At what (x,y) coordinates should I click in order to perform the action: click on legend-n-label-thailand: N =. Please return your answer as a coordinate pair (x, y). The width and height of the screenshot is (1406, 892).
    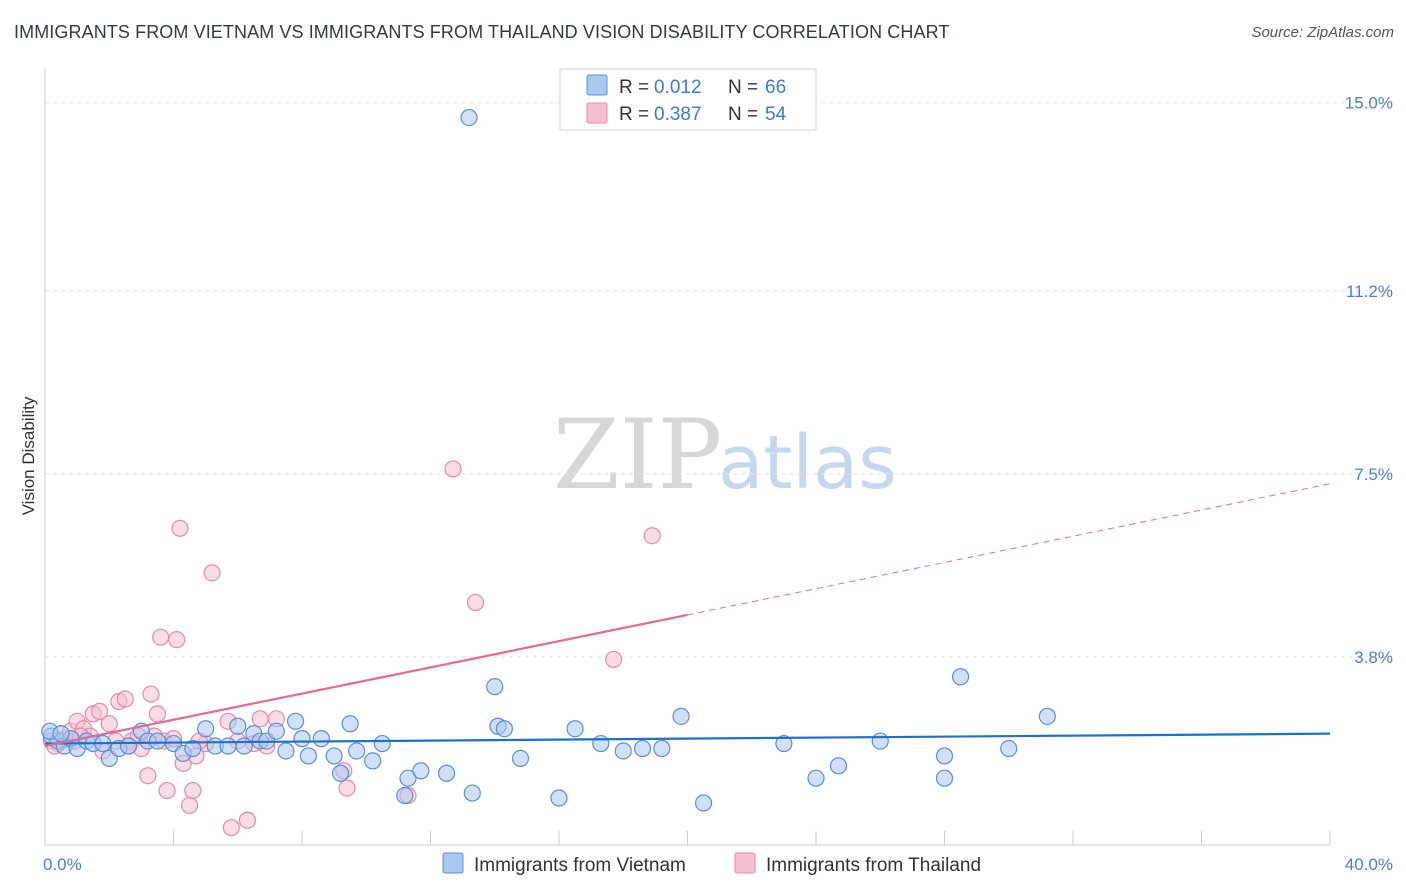
    Looking at the image, I should click on (743, 114).